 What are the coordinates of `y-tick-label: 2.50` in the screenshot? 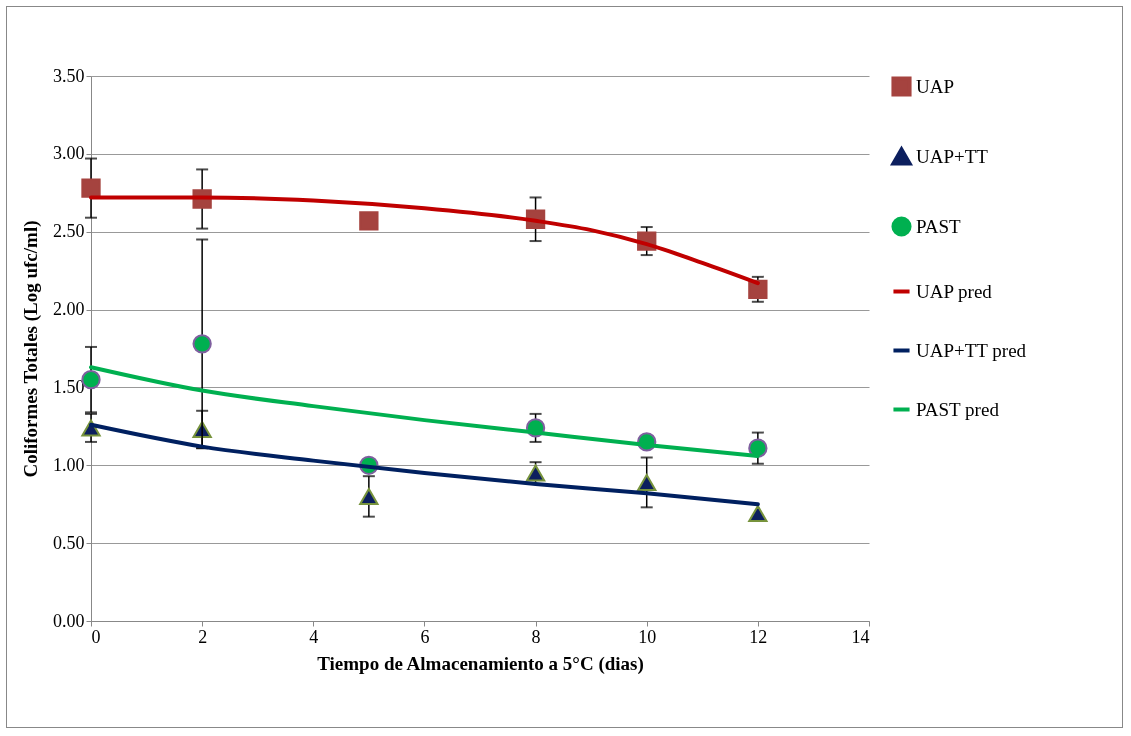 It's located at (69, 231).